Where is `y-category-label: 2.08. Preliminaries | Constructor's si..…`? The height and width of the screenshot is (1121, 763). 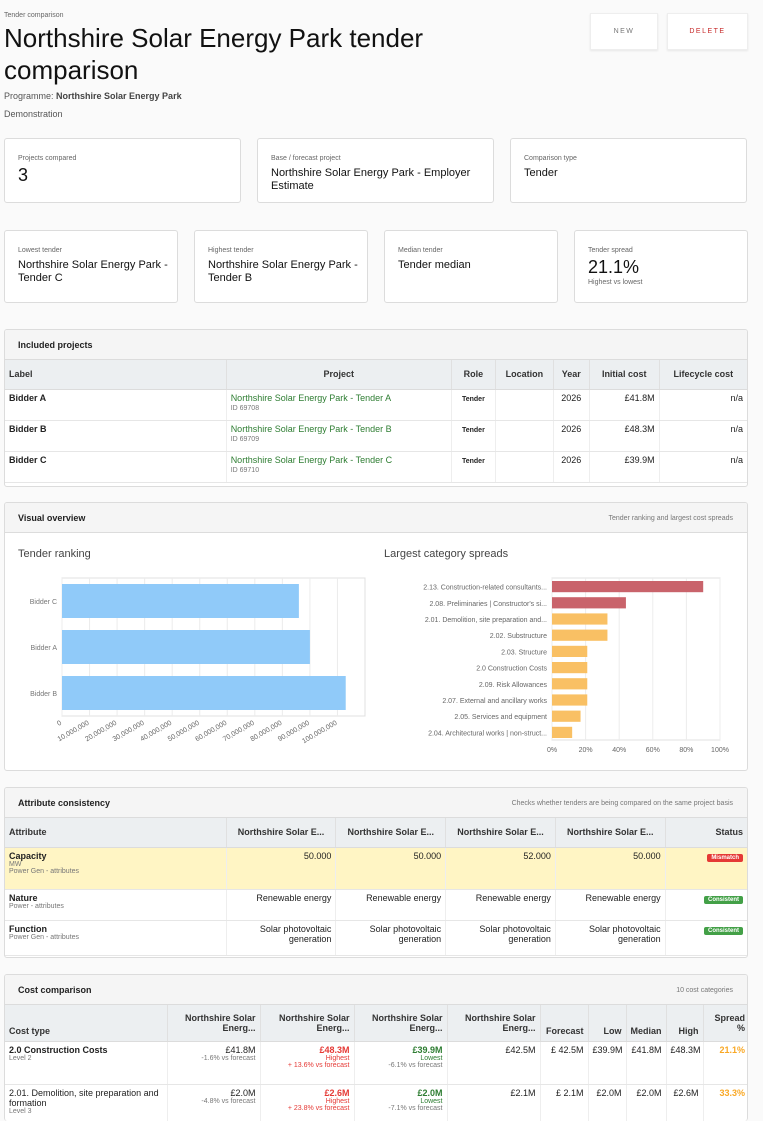 y-category-label: 2.08. Preliminaries | Constructor's si..… is located at coordinates (488, 604).